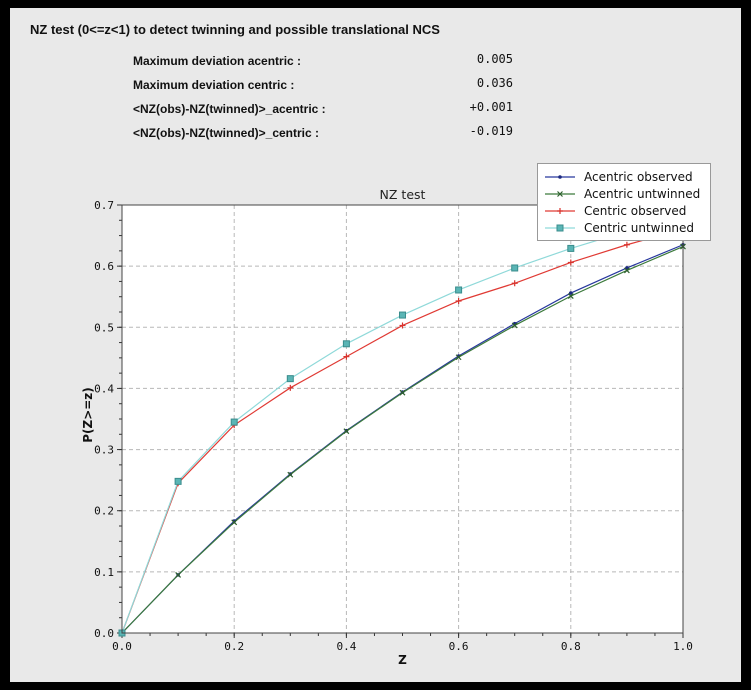 The height and width of the screenshot is (690, 751). Describe the element at coordinates (214, 85) in the screenshot. I see `stat-label: Maximum deviation centric :` at that location.